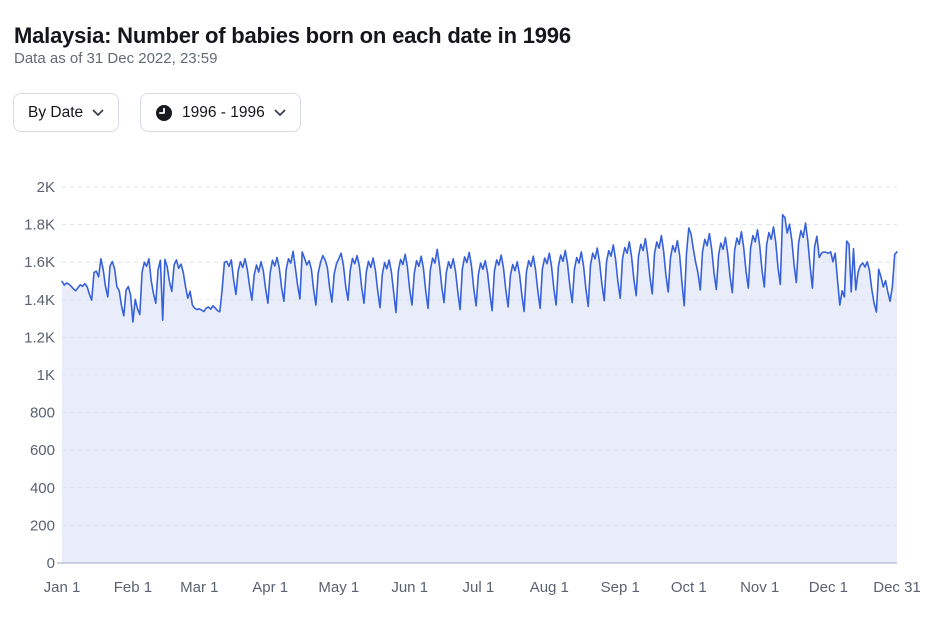  I want to click on by-date-dropdown-button: By Date, so click(66, 112).